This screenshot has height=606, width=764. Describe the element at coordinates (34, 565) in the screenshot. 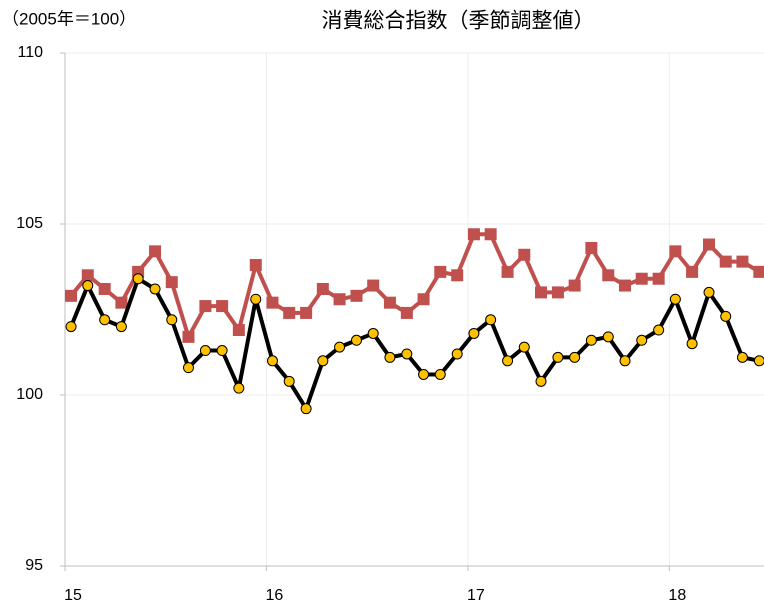

I see `y-tick-label: 95` at that location.